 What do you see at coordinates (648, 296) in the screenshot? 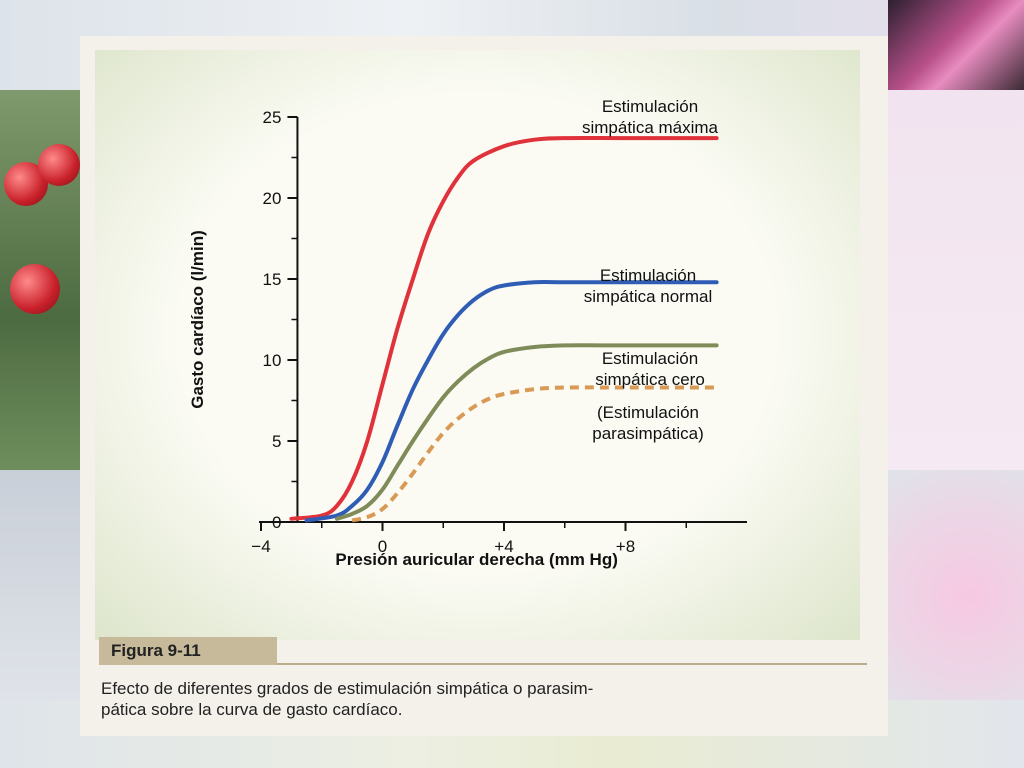
I see `series-label-line: simpática normal` at bounding box center [648, 296].